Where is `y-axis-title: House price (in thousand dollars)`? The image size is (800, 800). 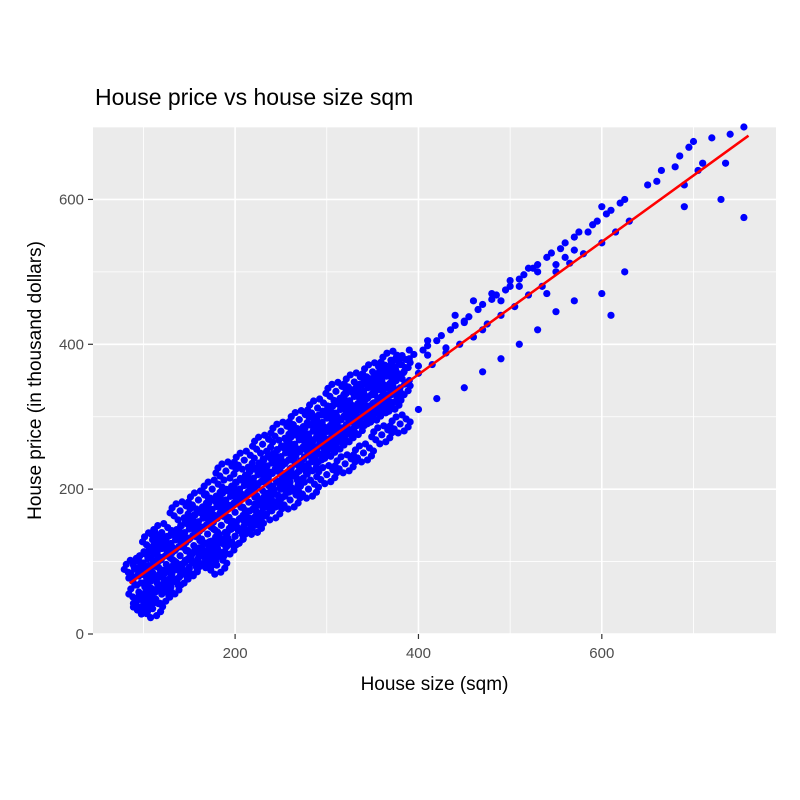 y-axis-title: House price (in thousand dollars) is located at coordinates (35, 380).